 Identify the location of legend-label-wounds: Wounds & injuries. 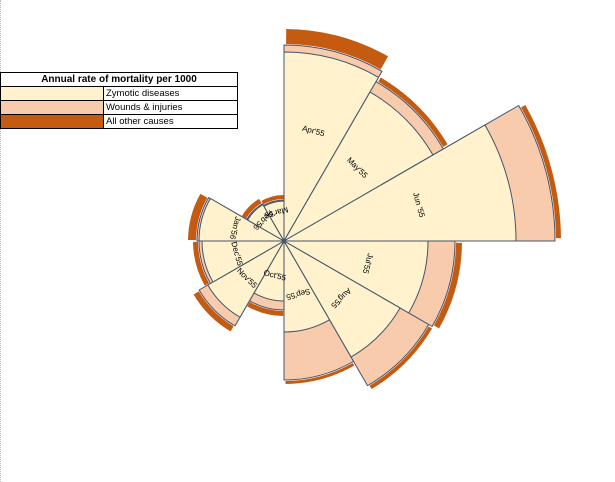
(170, 107).